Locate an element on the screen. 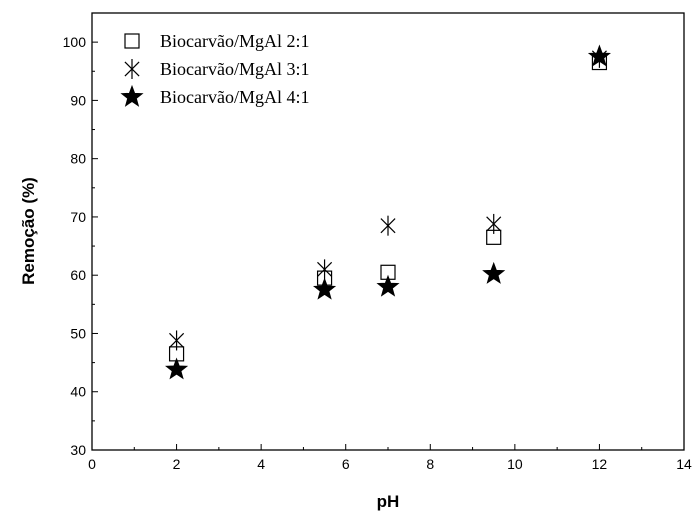 Image resolution: width=695 pixels, height=517 pixels. y-tick-label: 50 is located at coordinates (78, 333).